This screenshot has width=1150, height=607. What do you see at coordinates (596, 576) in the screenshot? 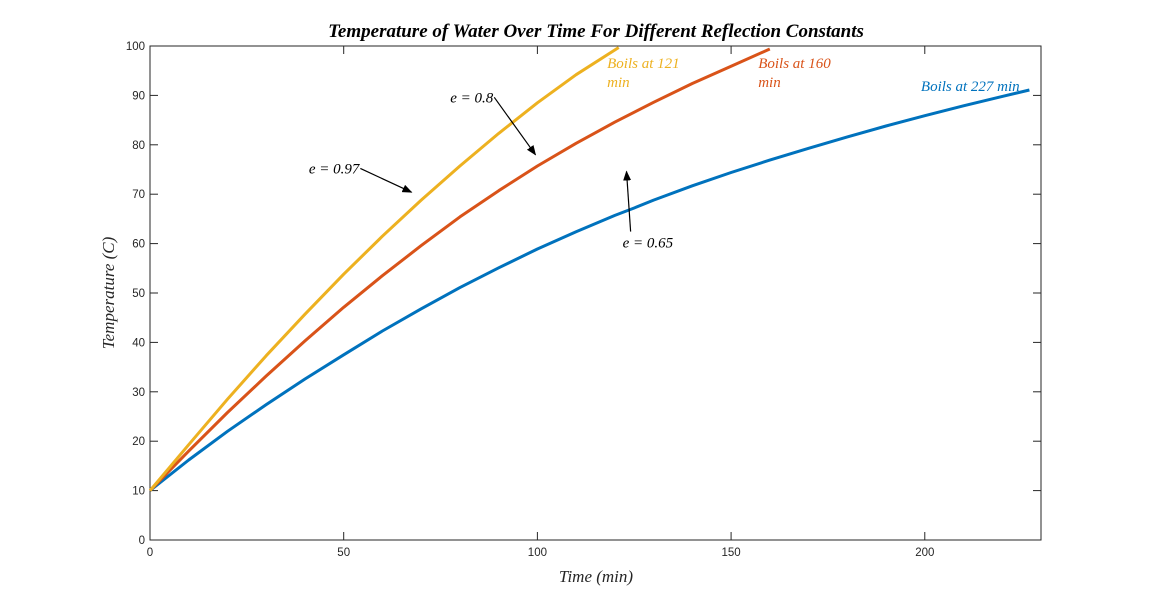
I see `x-axis-label: Time (min)` at bounding box center [596, 576].